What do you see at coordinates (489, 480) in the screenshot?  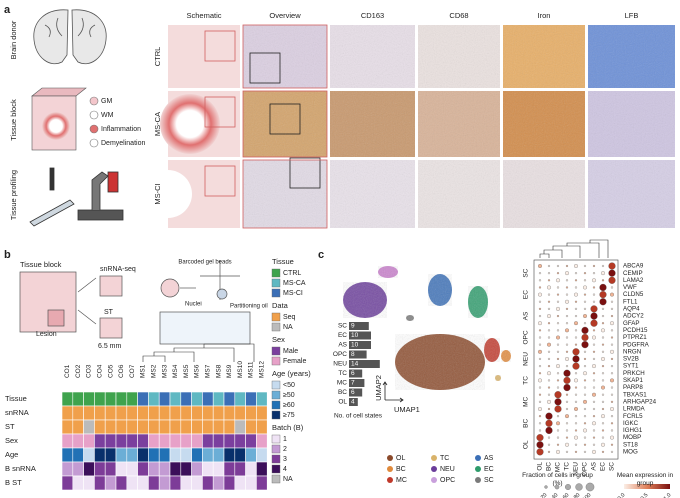 I see `legend-label: SC` at bounding box center [489, 480].